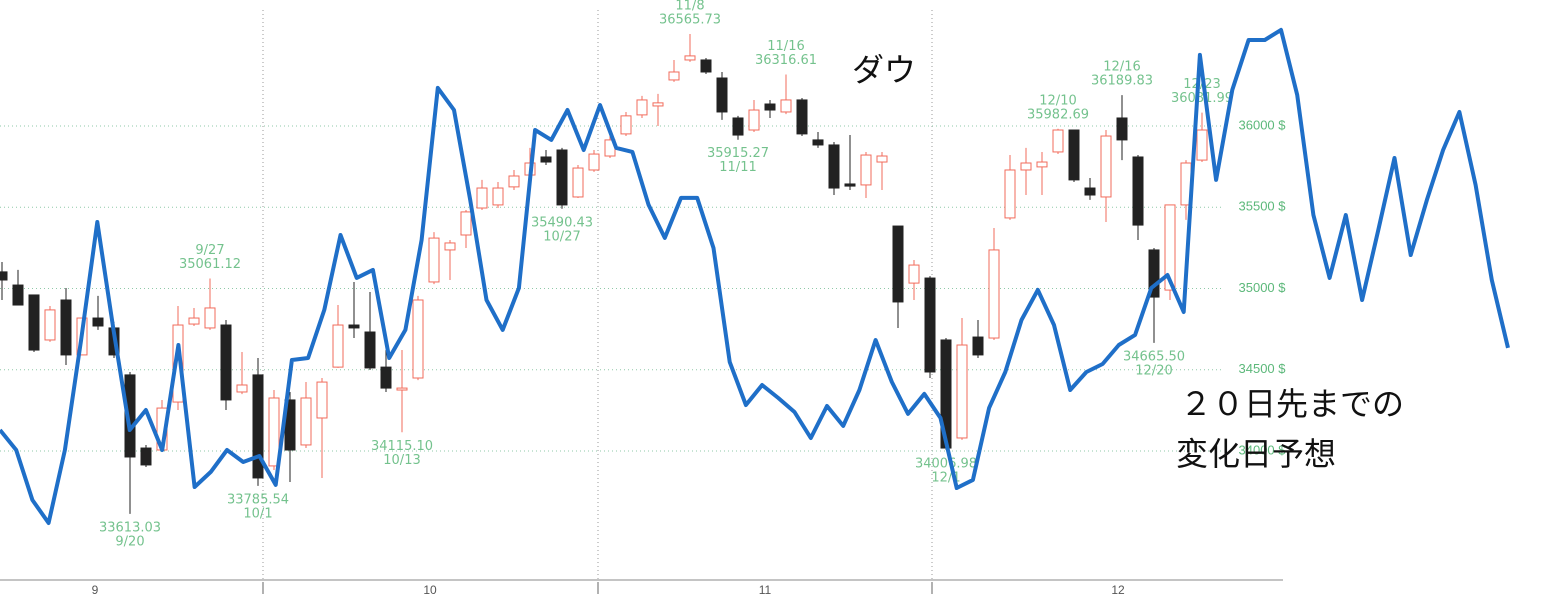  I want to click on x-tick-label: 12, so click(1118, 590).